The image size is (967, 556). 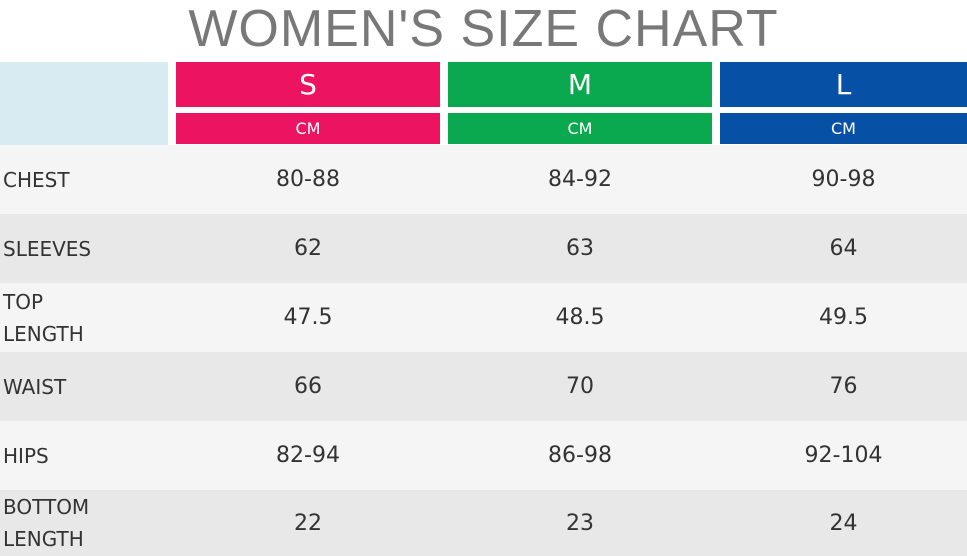 I want to click on cell-value: 24, so click(x=843, y=523).